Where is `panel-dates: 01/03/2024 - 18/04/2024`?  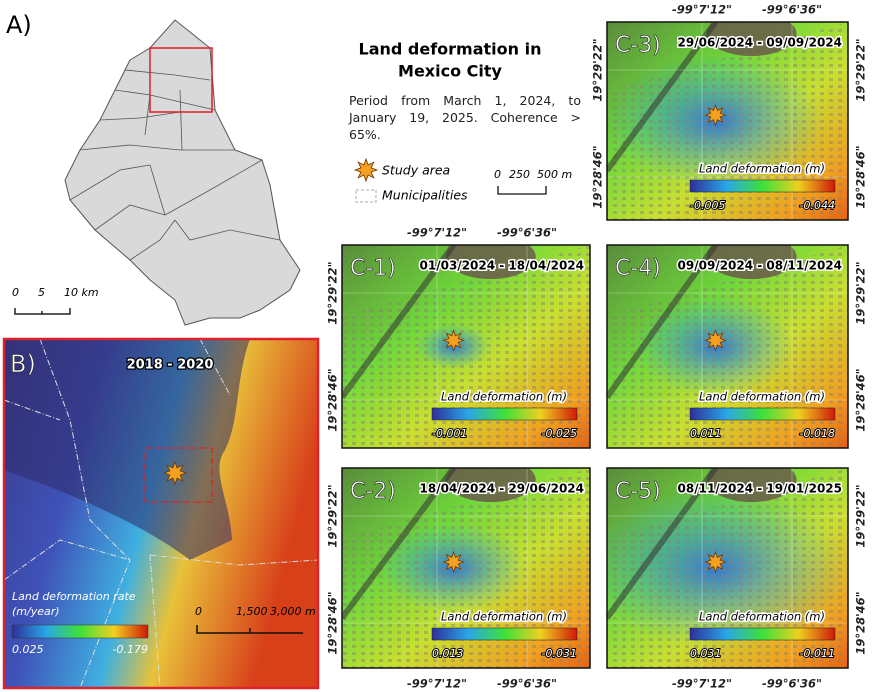 panel-dates: 01/03/2024 - 18/04/2024 is located at coordinates (502, 266).